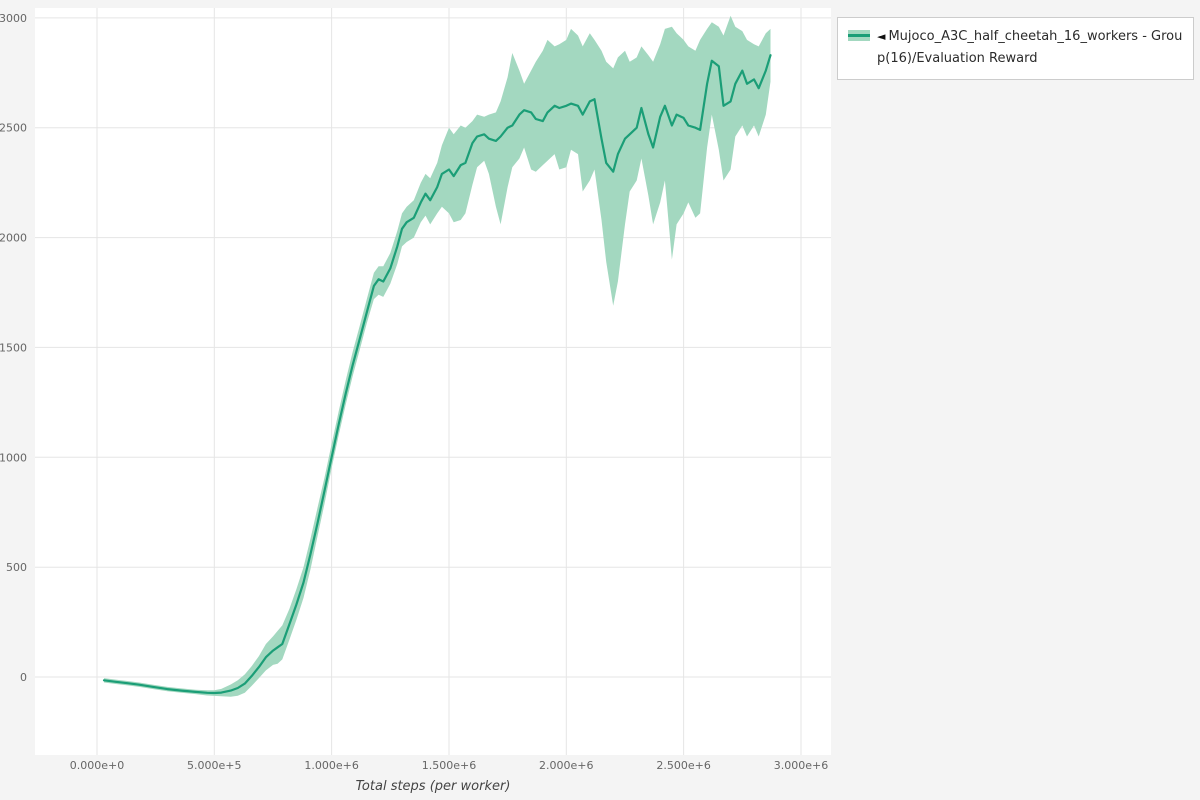  What do you see at coordinates (331, 765) in the screenshot?
I see `x-tick-label: 1.000e+6` at bounding box center [331, 765].